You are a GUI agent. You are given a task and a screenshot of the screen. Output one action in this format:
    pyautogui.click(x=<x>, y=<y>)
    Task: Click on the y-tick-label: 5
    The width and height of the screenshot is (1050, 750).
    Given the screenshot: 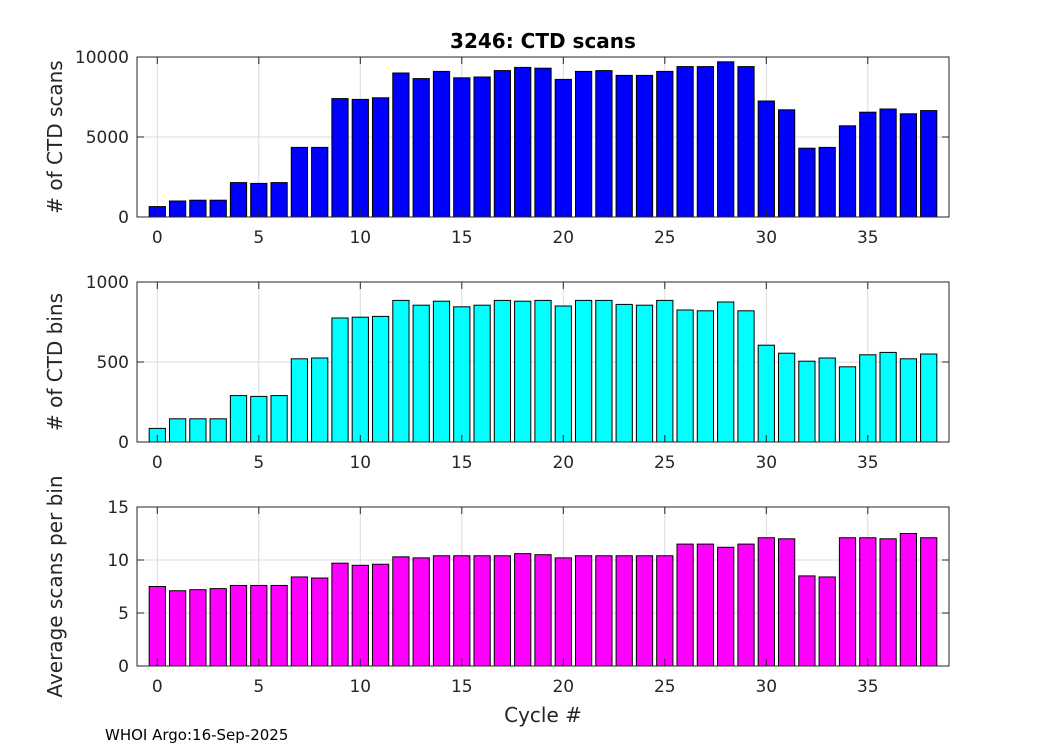 What is the action you would take?
    pyautogui.click(x=123, y=614)
    